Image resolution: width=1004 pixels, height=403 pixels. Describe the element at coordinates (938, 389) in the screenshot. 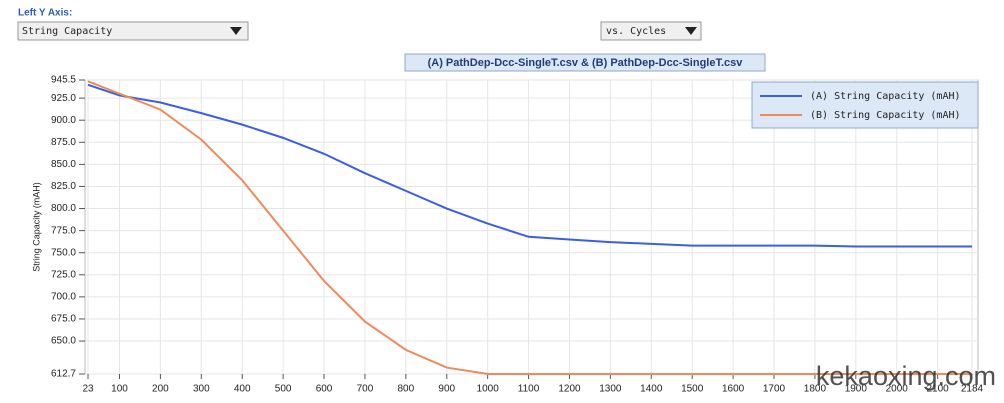

I see `x-tick-label: 2100` at that location.